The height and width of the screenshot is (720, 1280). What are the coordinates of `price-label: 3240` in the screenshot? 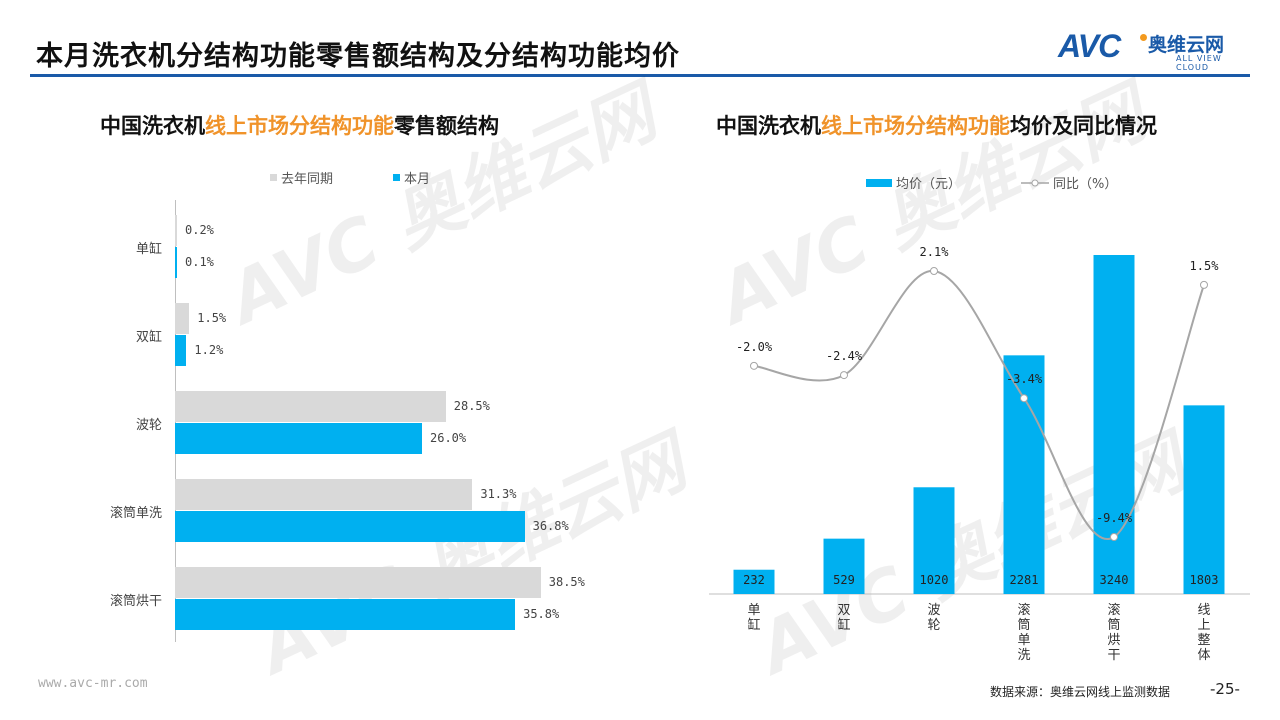 It's located at (1114, 580).